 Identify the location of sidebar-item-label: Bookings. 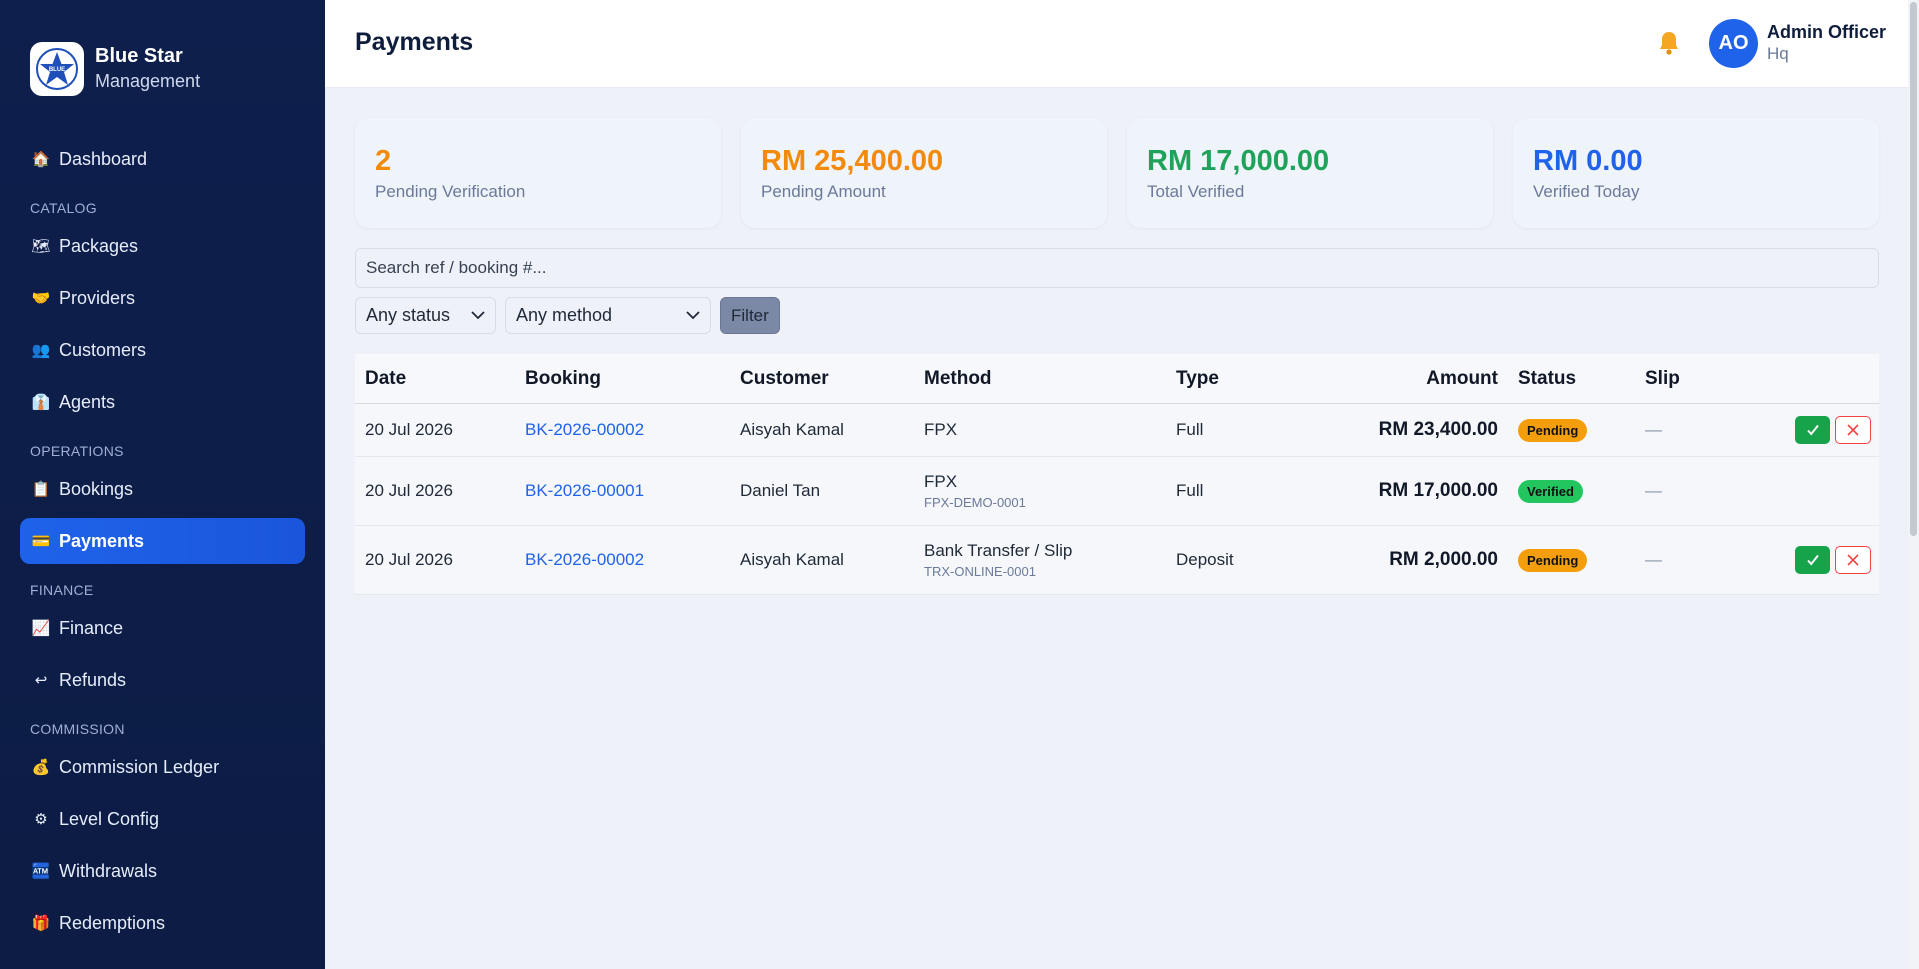
(96, 488).